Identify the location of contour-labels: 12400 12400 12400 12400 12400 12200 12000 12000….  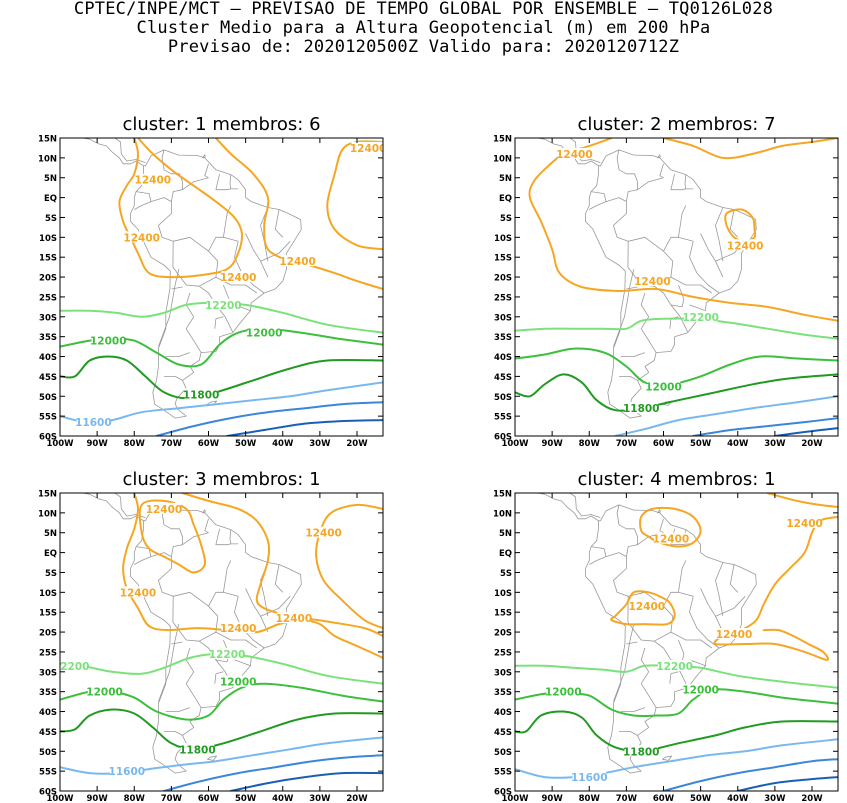
(231, 285).